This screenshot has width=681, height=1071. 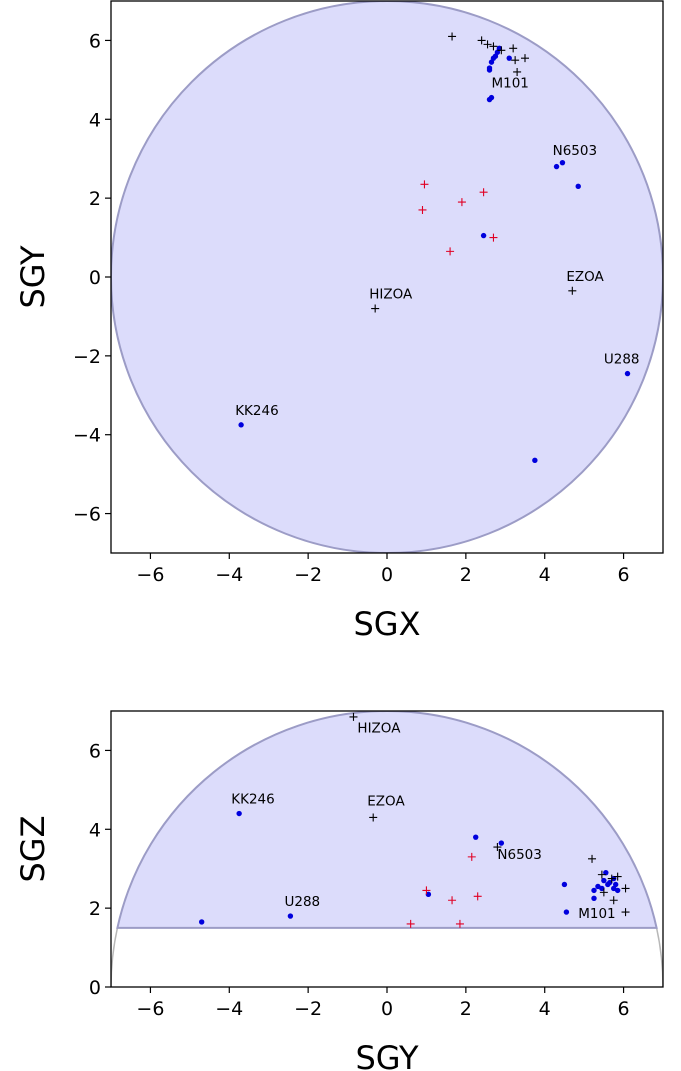 I want to click on y-tick-label: 2, so click(x=95, y=199).